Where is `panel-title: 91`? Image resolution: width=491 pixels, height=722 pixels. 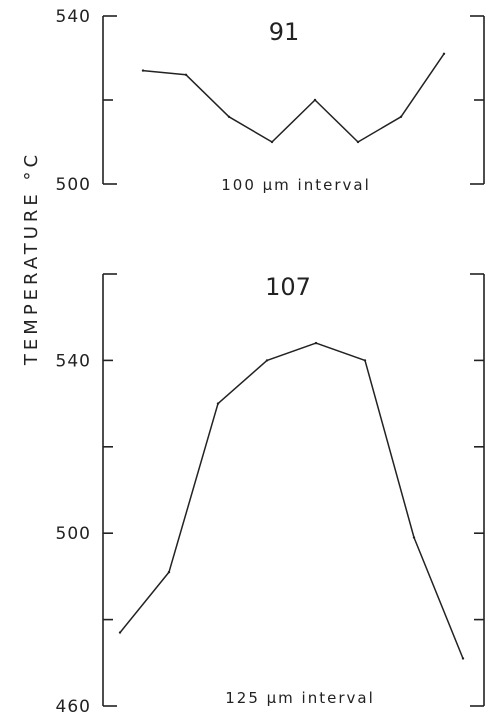 panel-title: 91 is located at coordinates (284, 32).